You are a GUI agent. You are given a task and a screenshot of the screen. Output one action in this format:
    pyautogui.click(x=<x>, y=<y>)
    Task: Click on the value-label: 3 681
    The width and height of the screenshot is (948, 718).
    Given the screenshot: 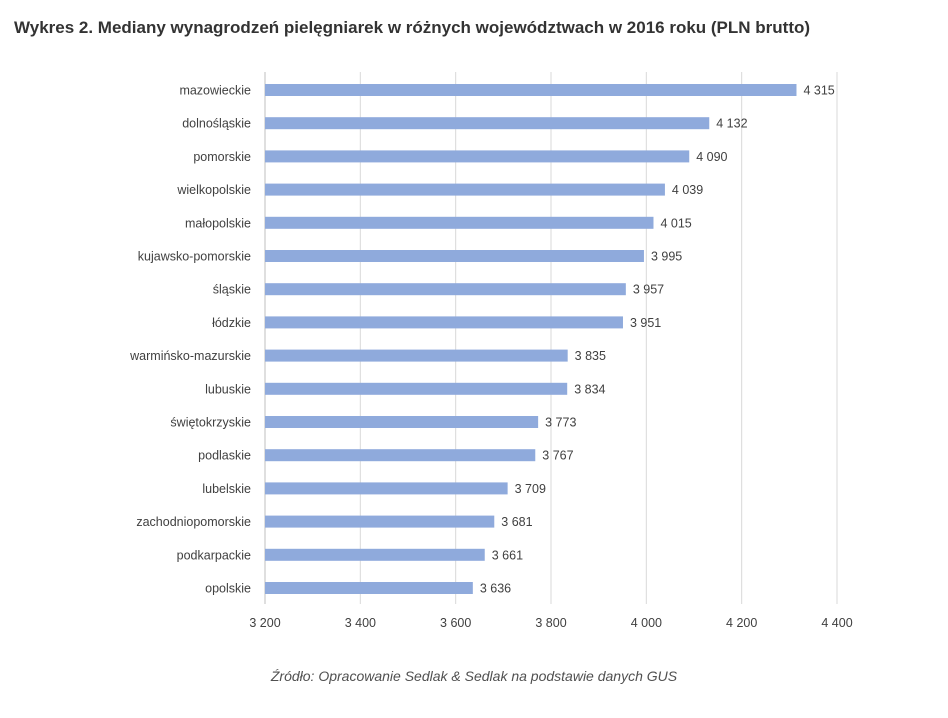 What is the action you would take?
    pyautogui.click(x=516, y=522)
    